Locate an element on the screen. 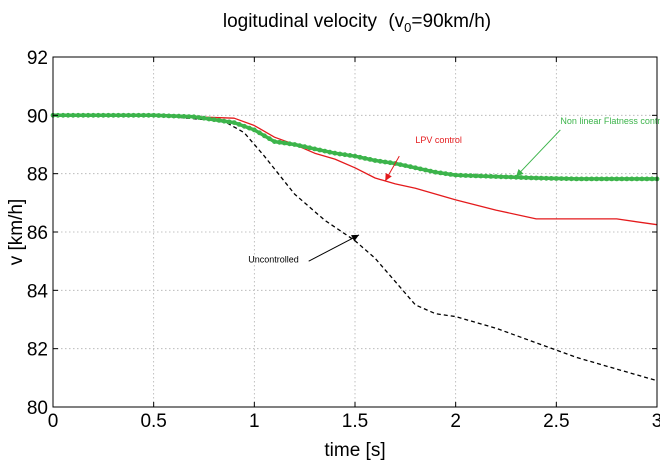 The height and width of the screenshot is (462, 660). y-tick-label: 88 is located at coordinates (37, 175).